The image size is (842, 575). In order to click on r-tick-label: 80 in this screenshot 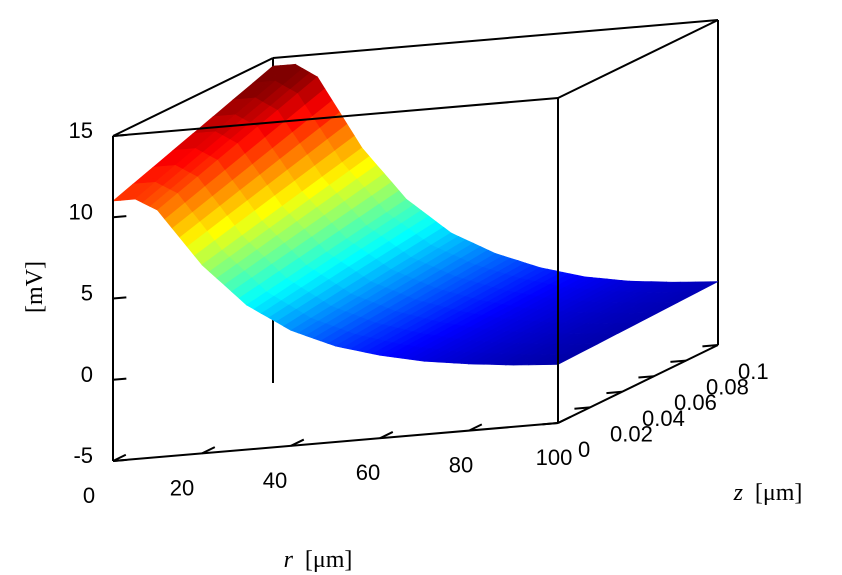, I will do `click(461, 465)`.